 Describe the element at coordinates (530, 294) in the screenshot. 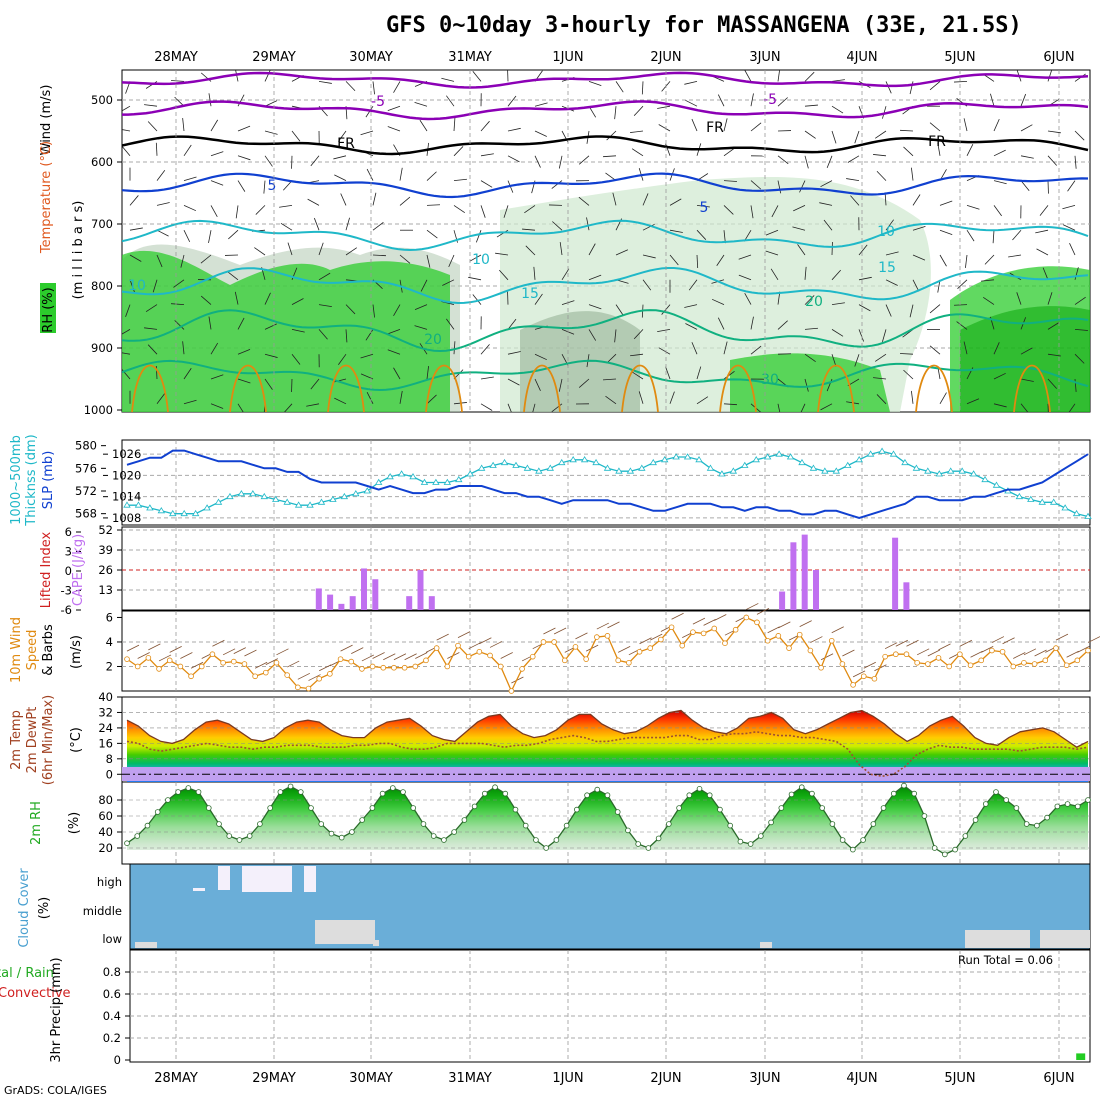

I see `contour-label: 15` at that location.